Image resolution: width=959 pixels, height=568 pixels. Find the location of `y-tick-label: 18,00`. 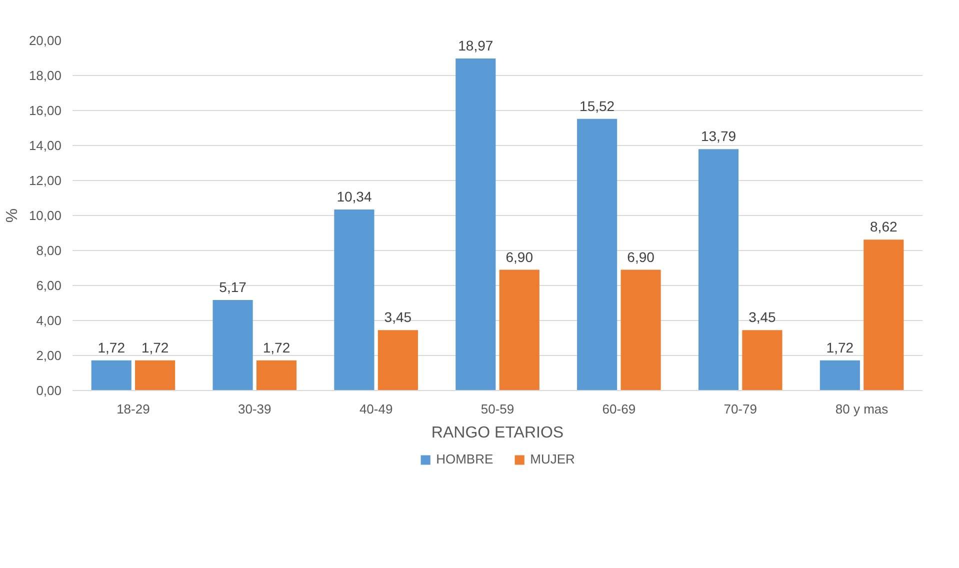

y-tick-label: 18,00 is located at coordinates (45, 75).